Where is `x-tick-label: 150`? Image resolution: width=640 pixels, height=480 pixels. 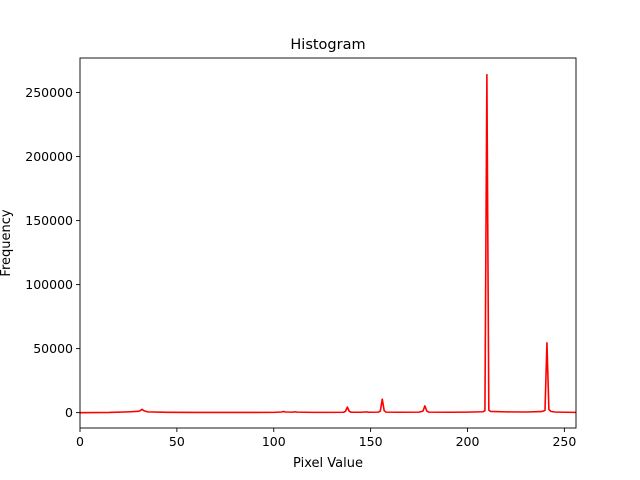
x-tick-label: 150 is located at coordinates (371, 441).